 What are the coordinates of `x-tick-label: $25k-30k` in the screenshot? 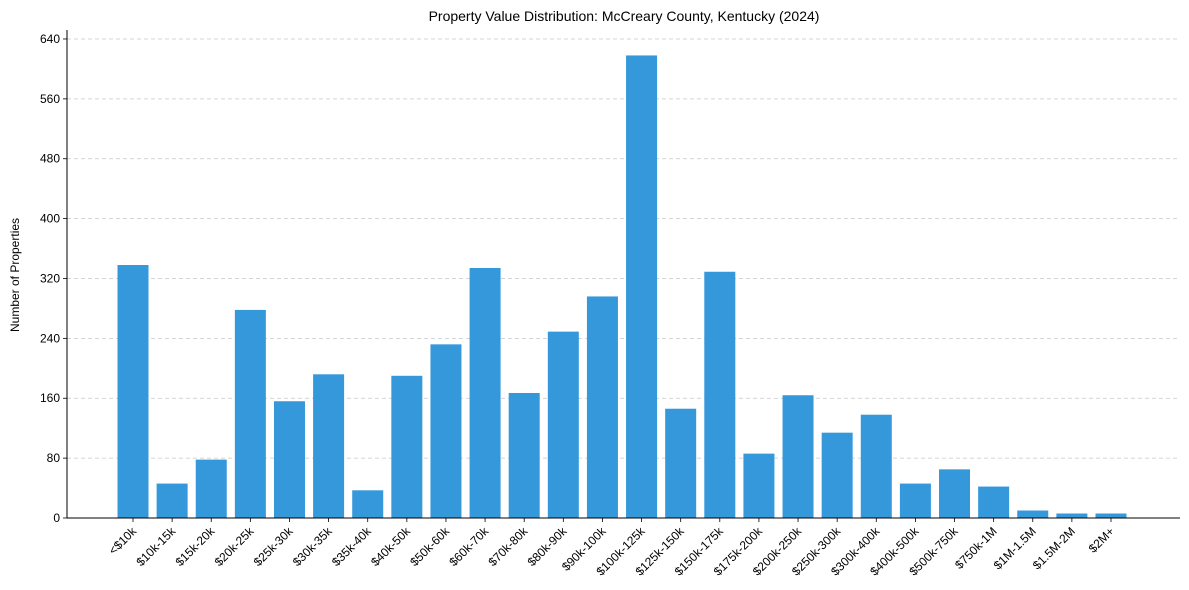 It's located at (274, 547).